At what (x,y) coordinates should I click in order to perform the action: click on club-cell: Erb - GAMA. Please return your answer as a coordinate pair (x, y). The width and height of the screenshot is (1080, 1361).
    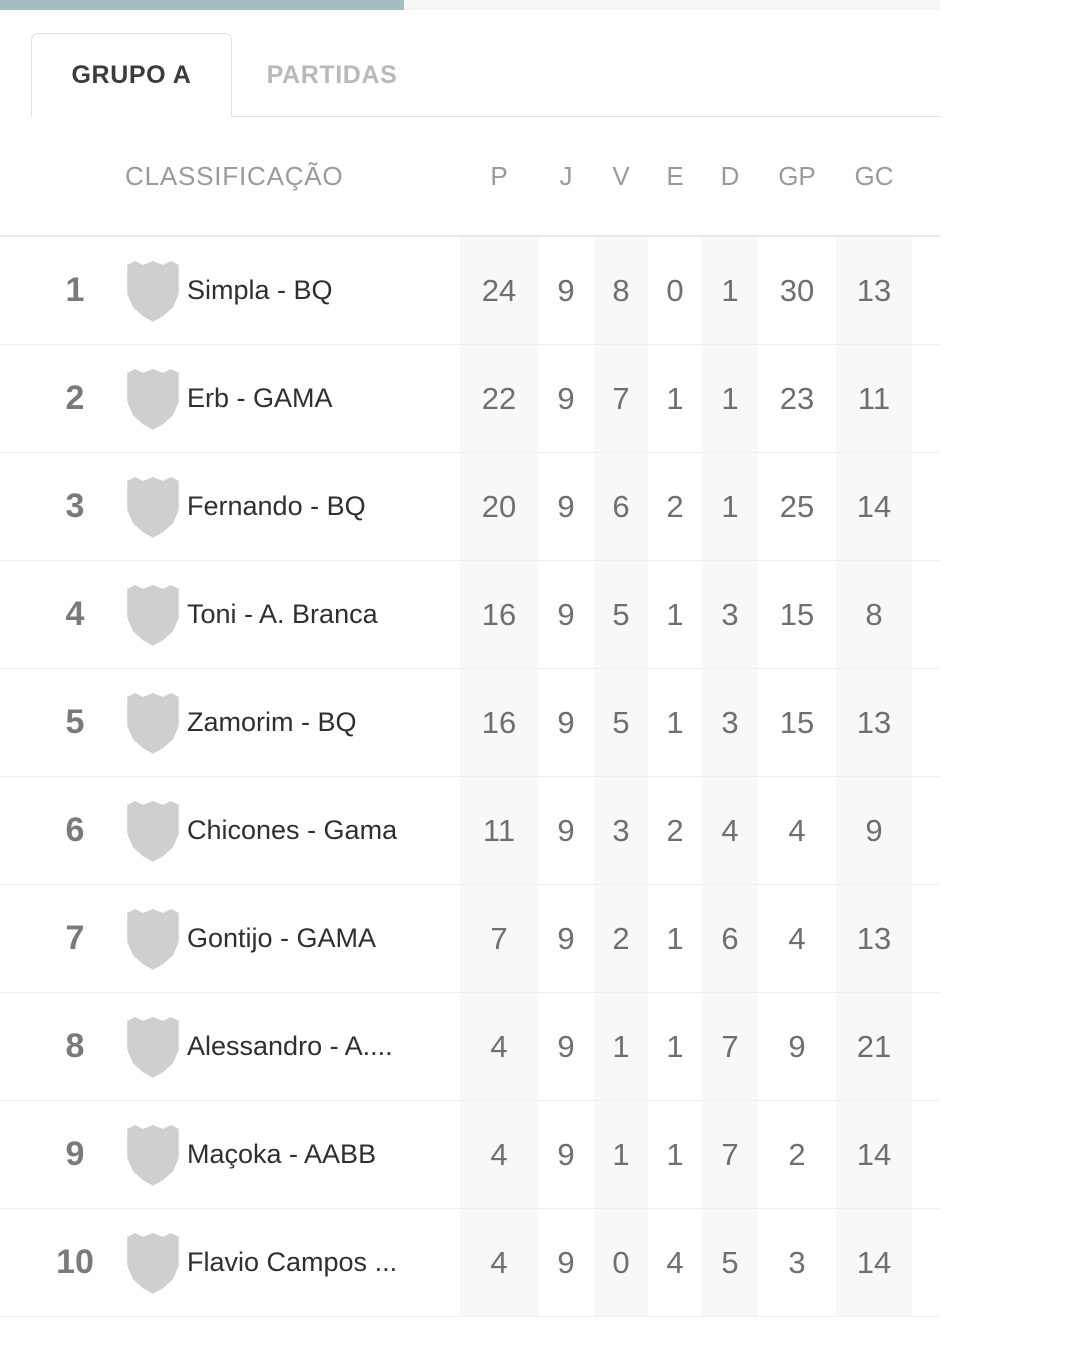
    Looking at the image, I should click on (290, 398).